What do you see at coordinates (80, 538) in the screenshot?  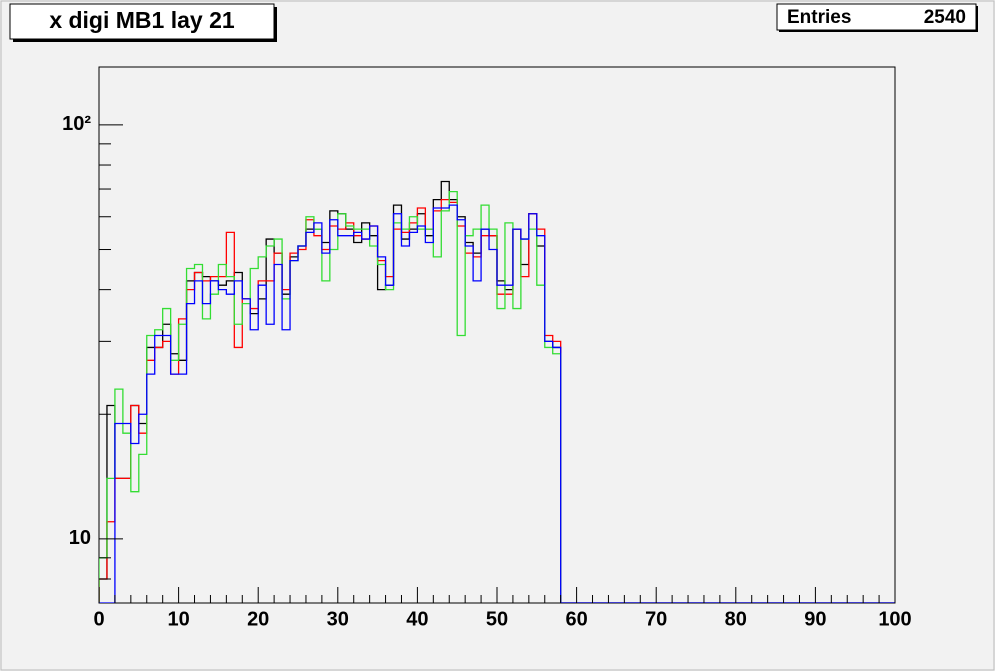 I see `y-tick-label: 10` at bounding box center [80, 538].